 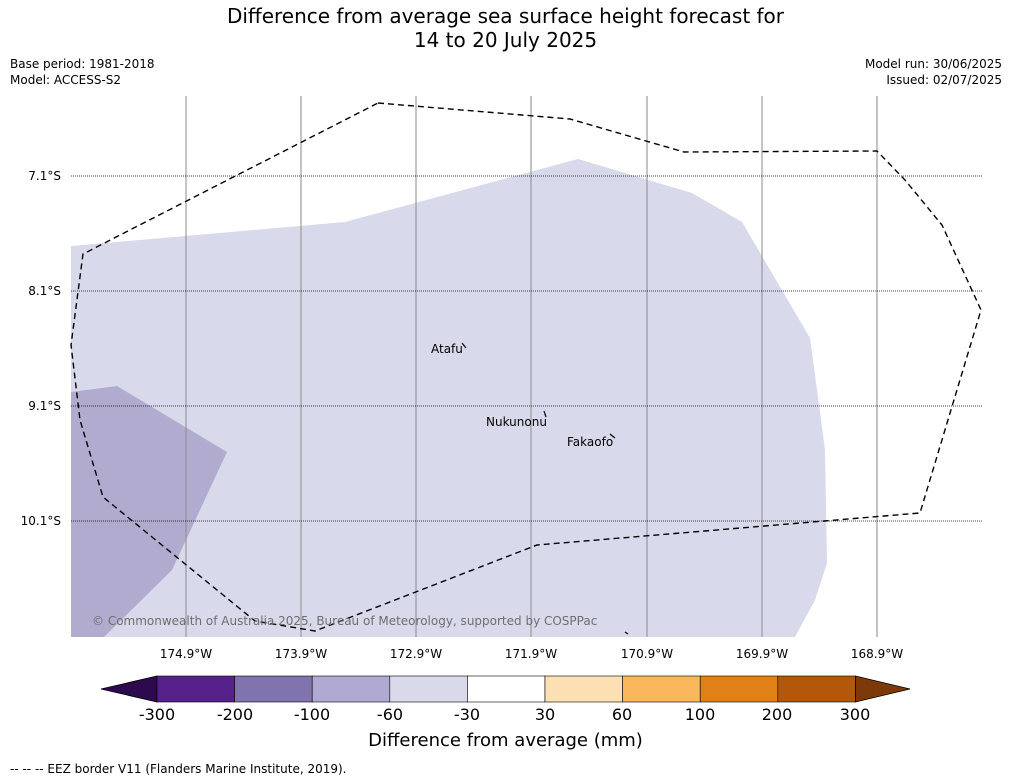 I want to click on lon-label-170-9: 170.9°W, so click(x=647, y=654).